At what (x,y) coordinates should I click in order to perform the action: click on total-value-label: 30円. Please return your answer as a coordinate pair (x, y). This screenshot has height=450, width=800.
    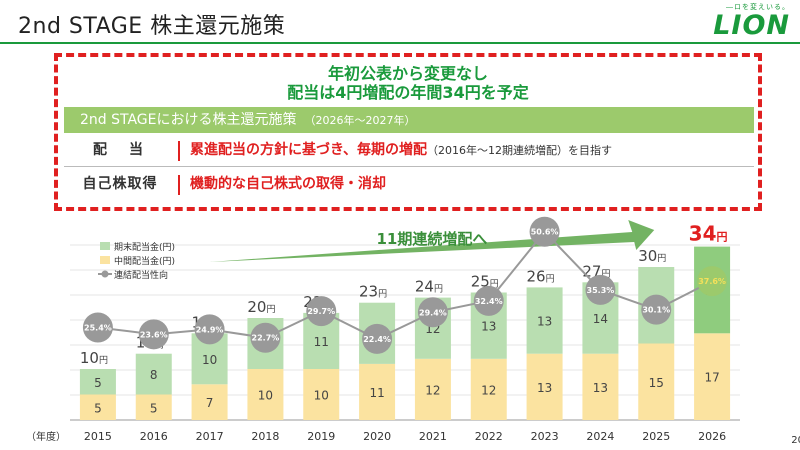
    Looking at the image, I should click on (652, 256).